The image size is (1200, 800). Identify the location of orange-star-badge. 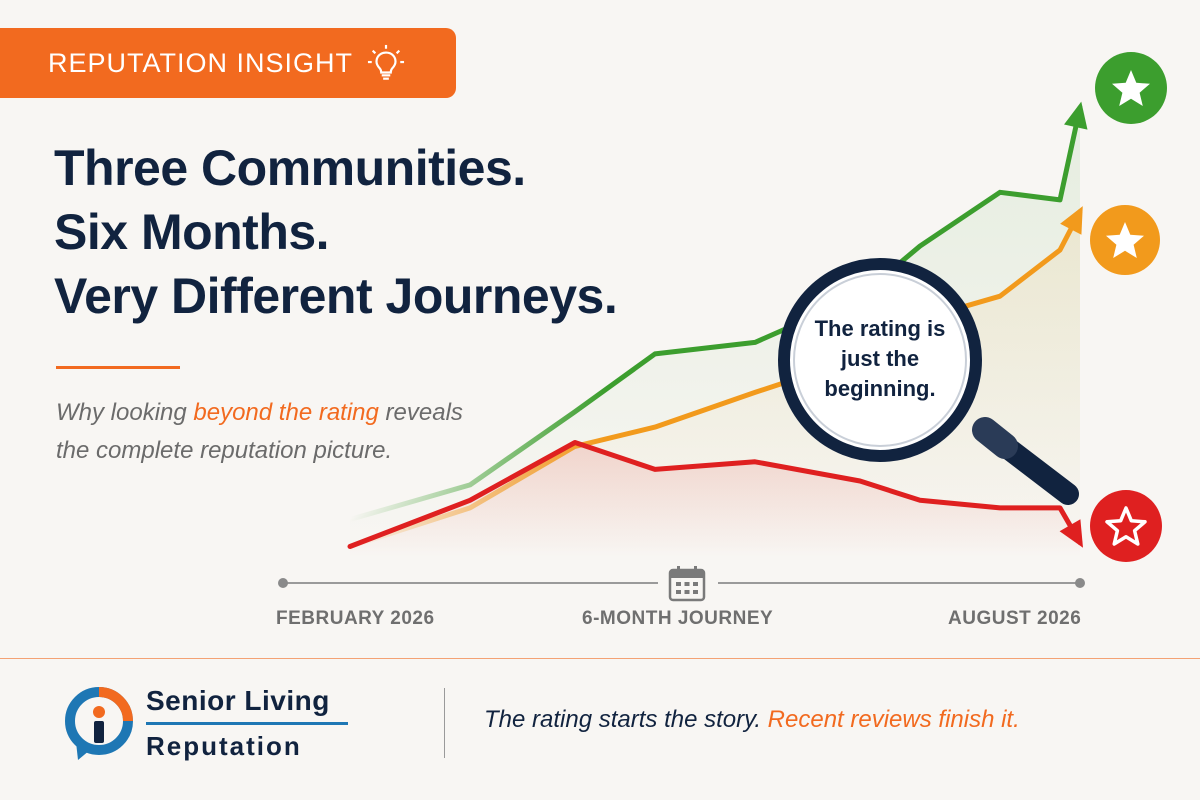
(1125, 240).